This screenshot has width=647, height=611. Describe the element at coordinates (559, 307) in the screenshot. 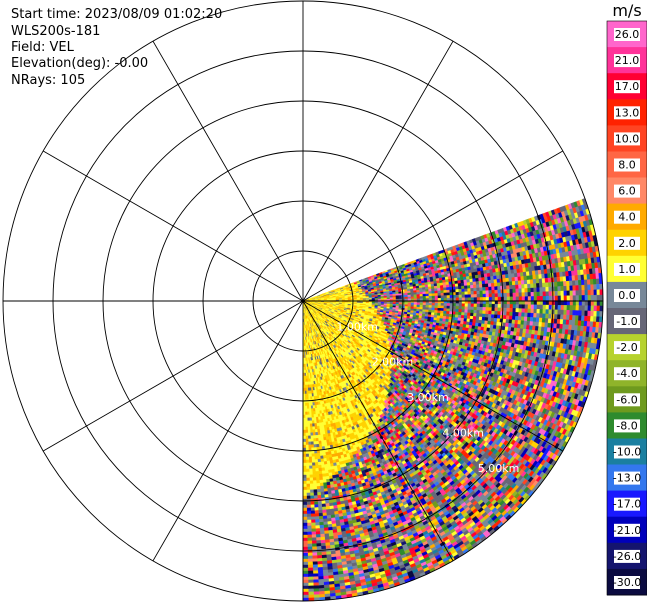

I see `velocity-gate-2085` at that location.